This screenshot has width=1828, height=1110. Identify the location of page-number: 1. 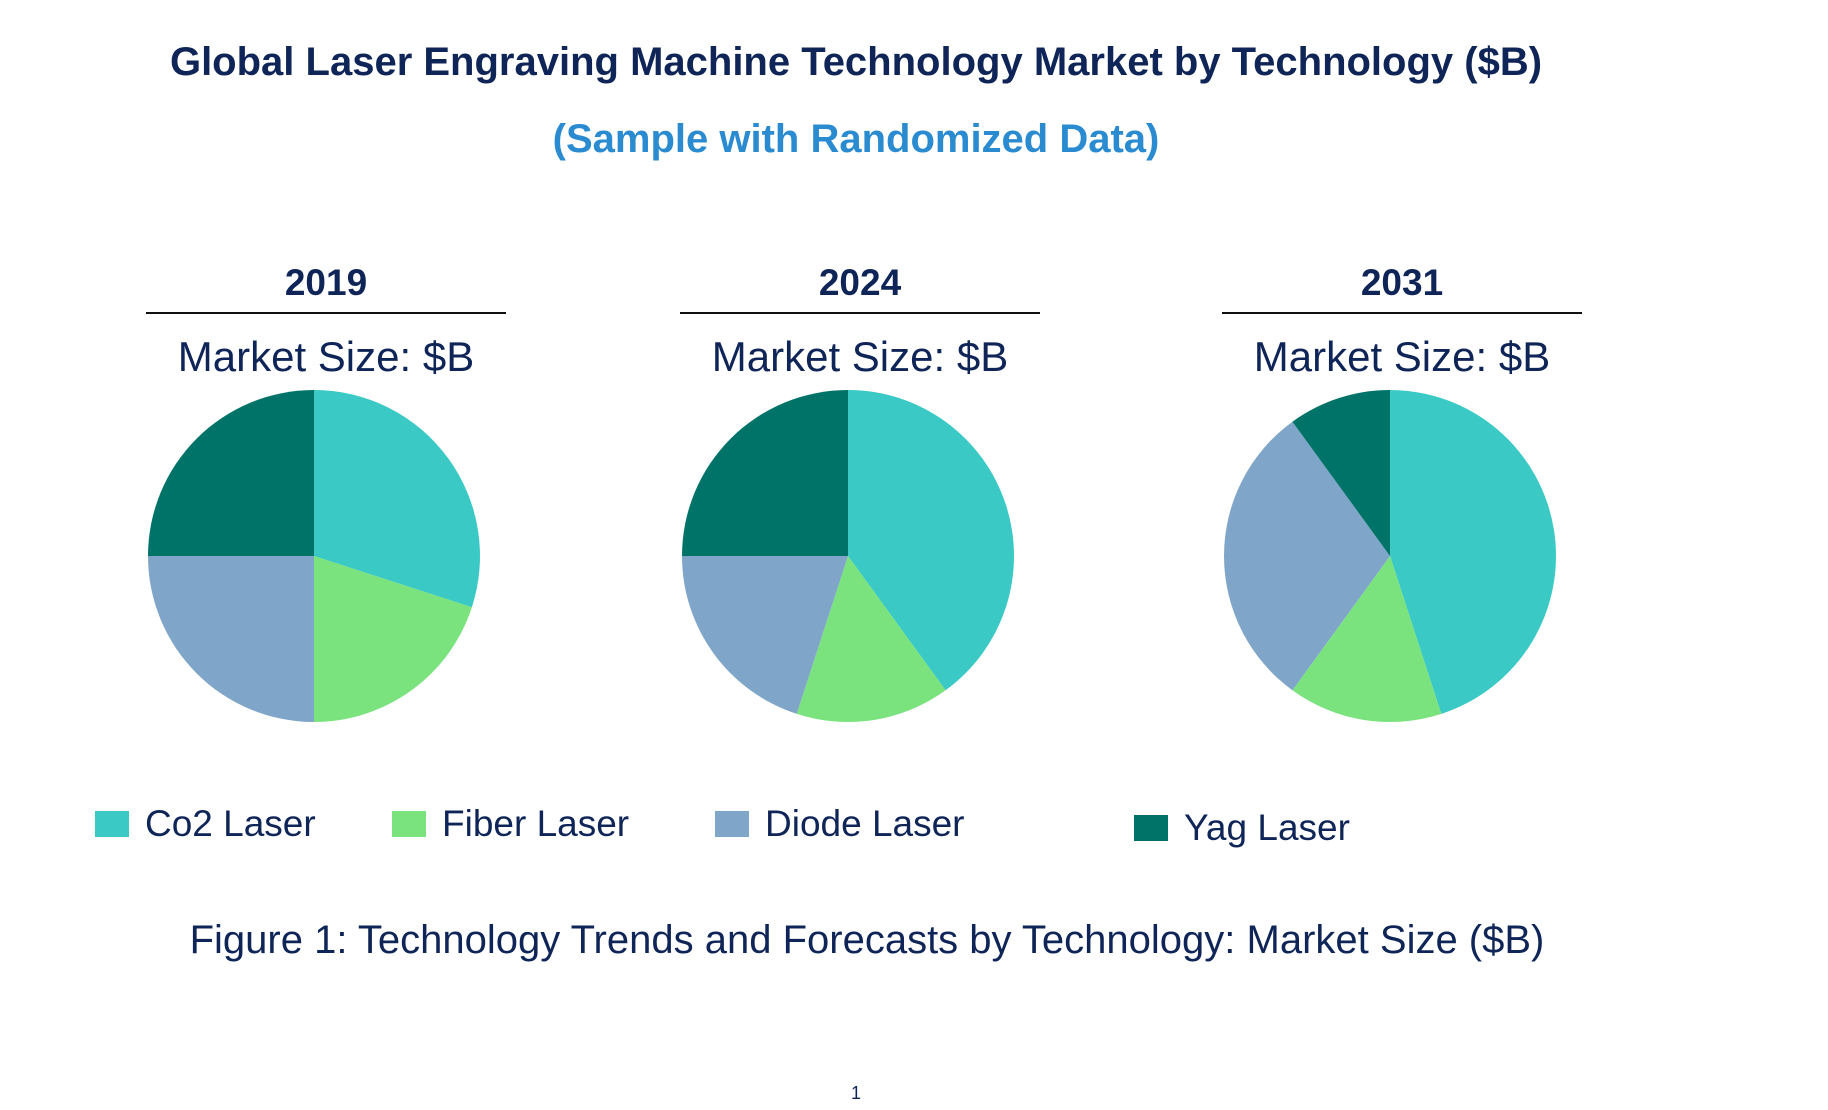
(855, 1093).